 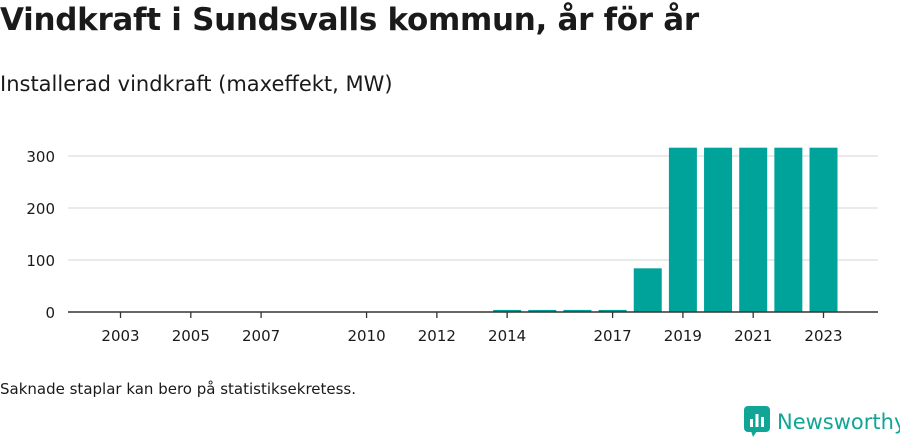 What do you see at coordinates (507, 336) in the screenshot?
I see `x-tick-label: 2014` at bounding box center [507, 336].